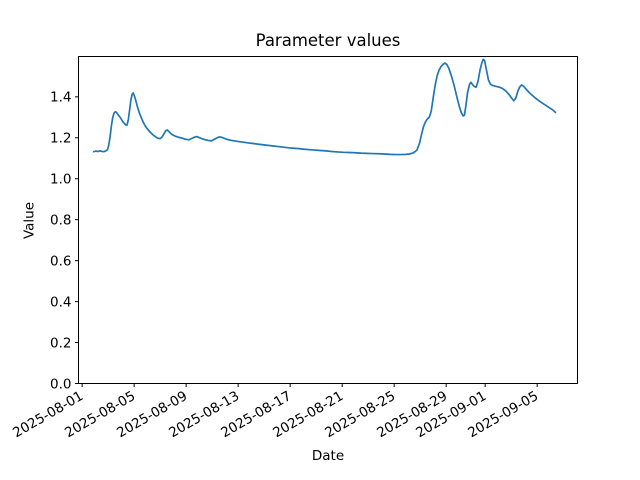 The width and height of the screenshot is (640, 480). Describe the element at coordinates (328, 40) in the screenshot. I see `chart-title: Parameter values` at that location.